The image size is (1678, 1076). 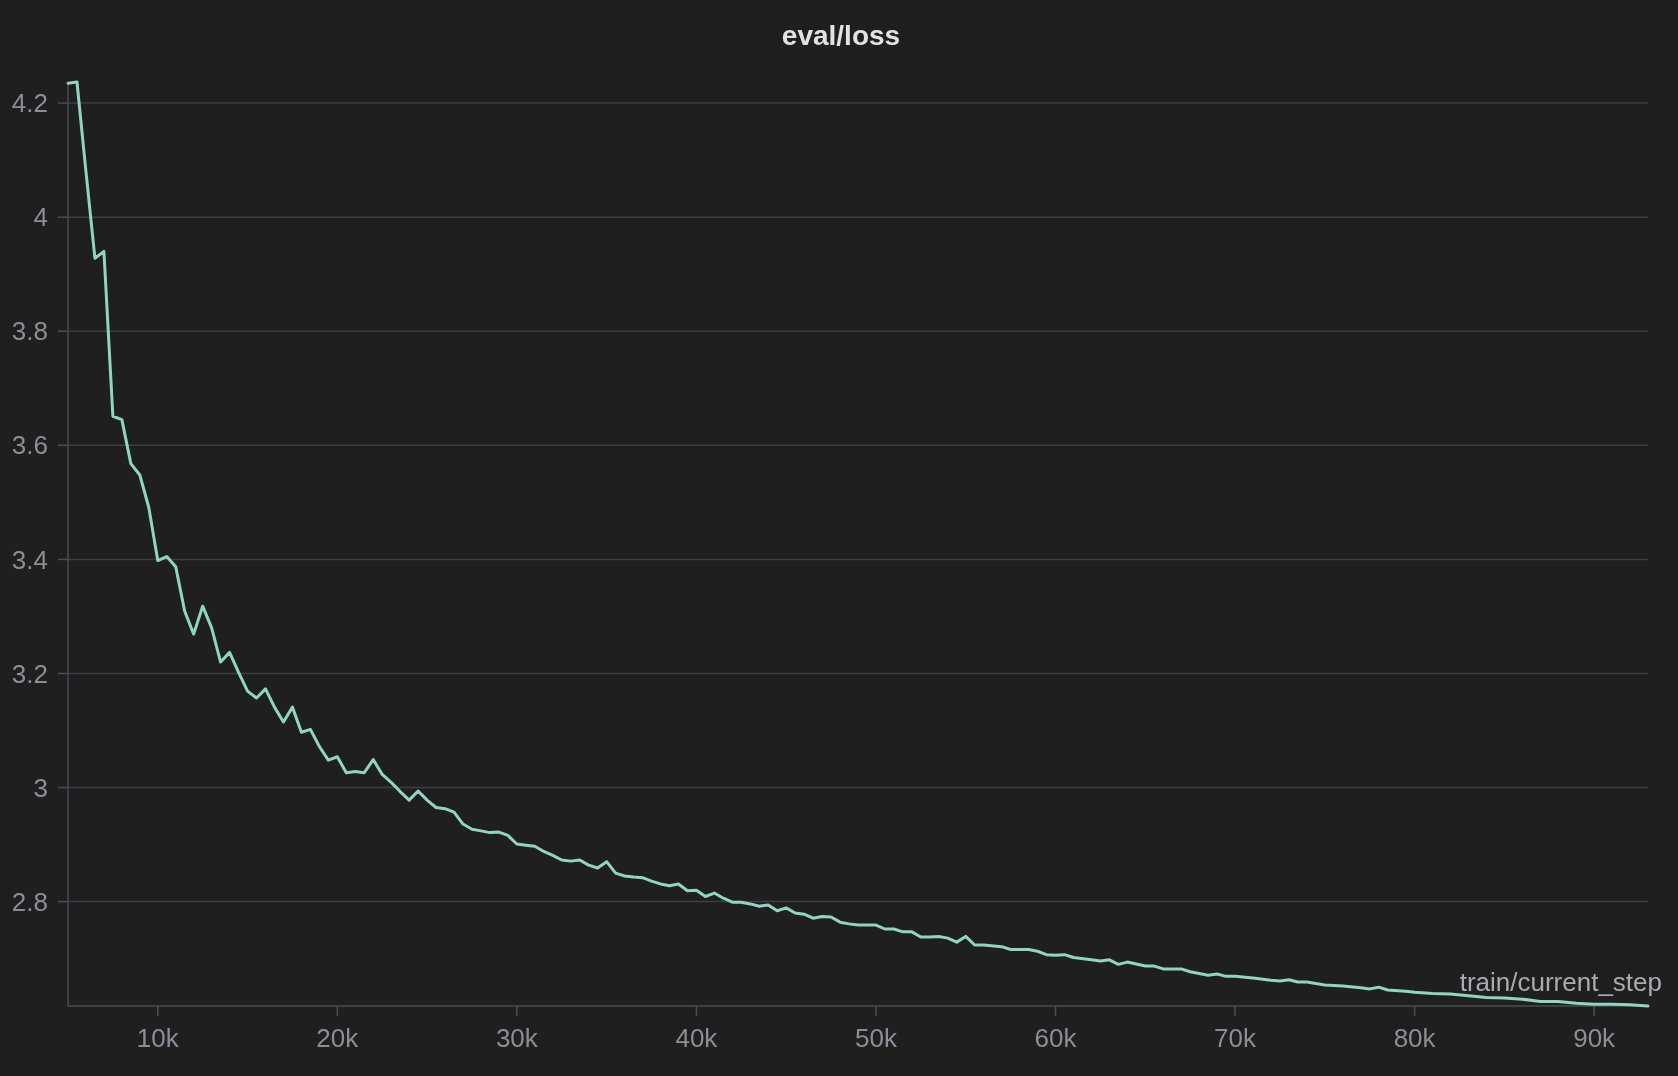 What do you see at coordinates (1056, 1038) in the screenshot?
I see `x-tick-label: 60k` at bounding box center [1056, 1038].